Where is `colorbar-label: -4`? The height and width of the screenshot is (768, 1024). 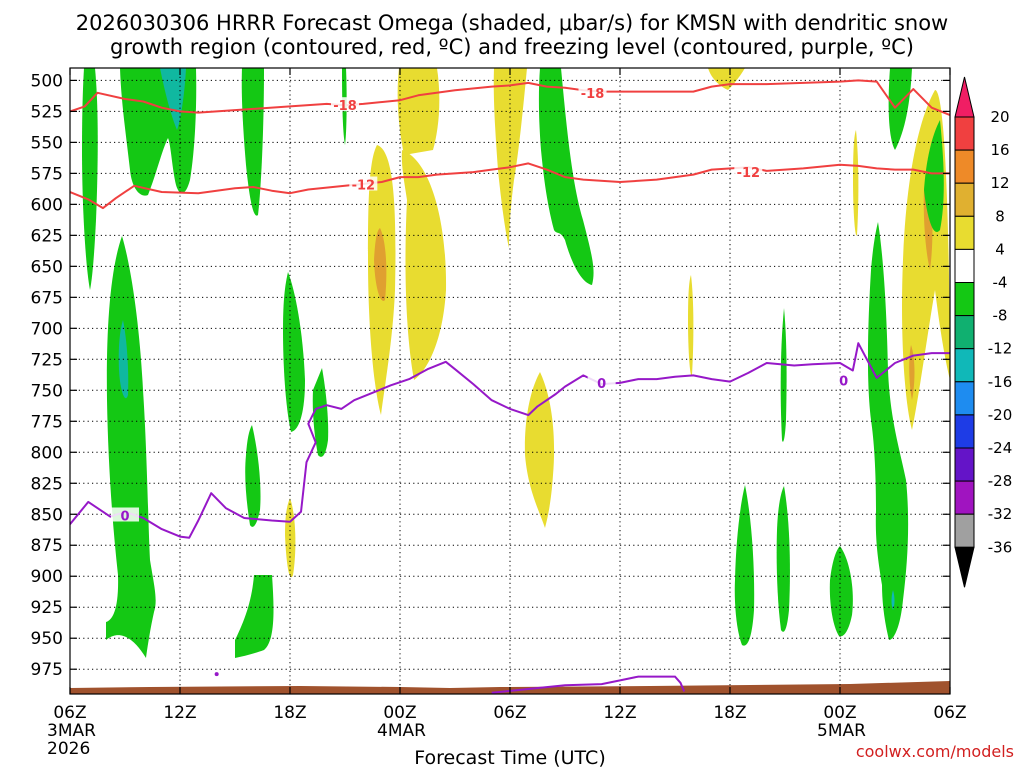
colorbar-label: -4 is located at coordinates (1000, 283).